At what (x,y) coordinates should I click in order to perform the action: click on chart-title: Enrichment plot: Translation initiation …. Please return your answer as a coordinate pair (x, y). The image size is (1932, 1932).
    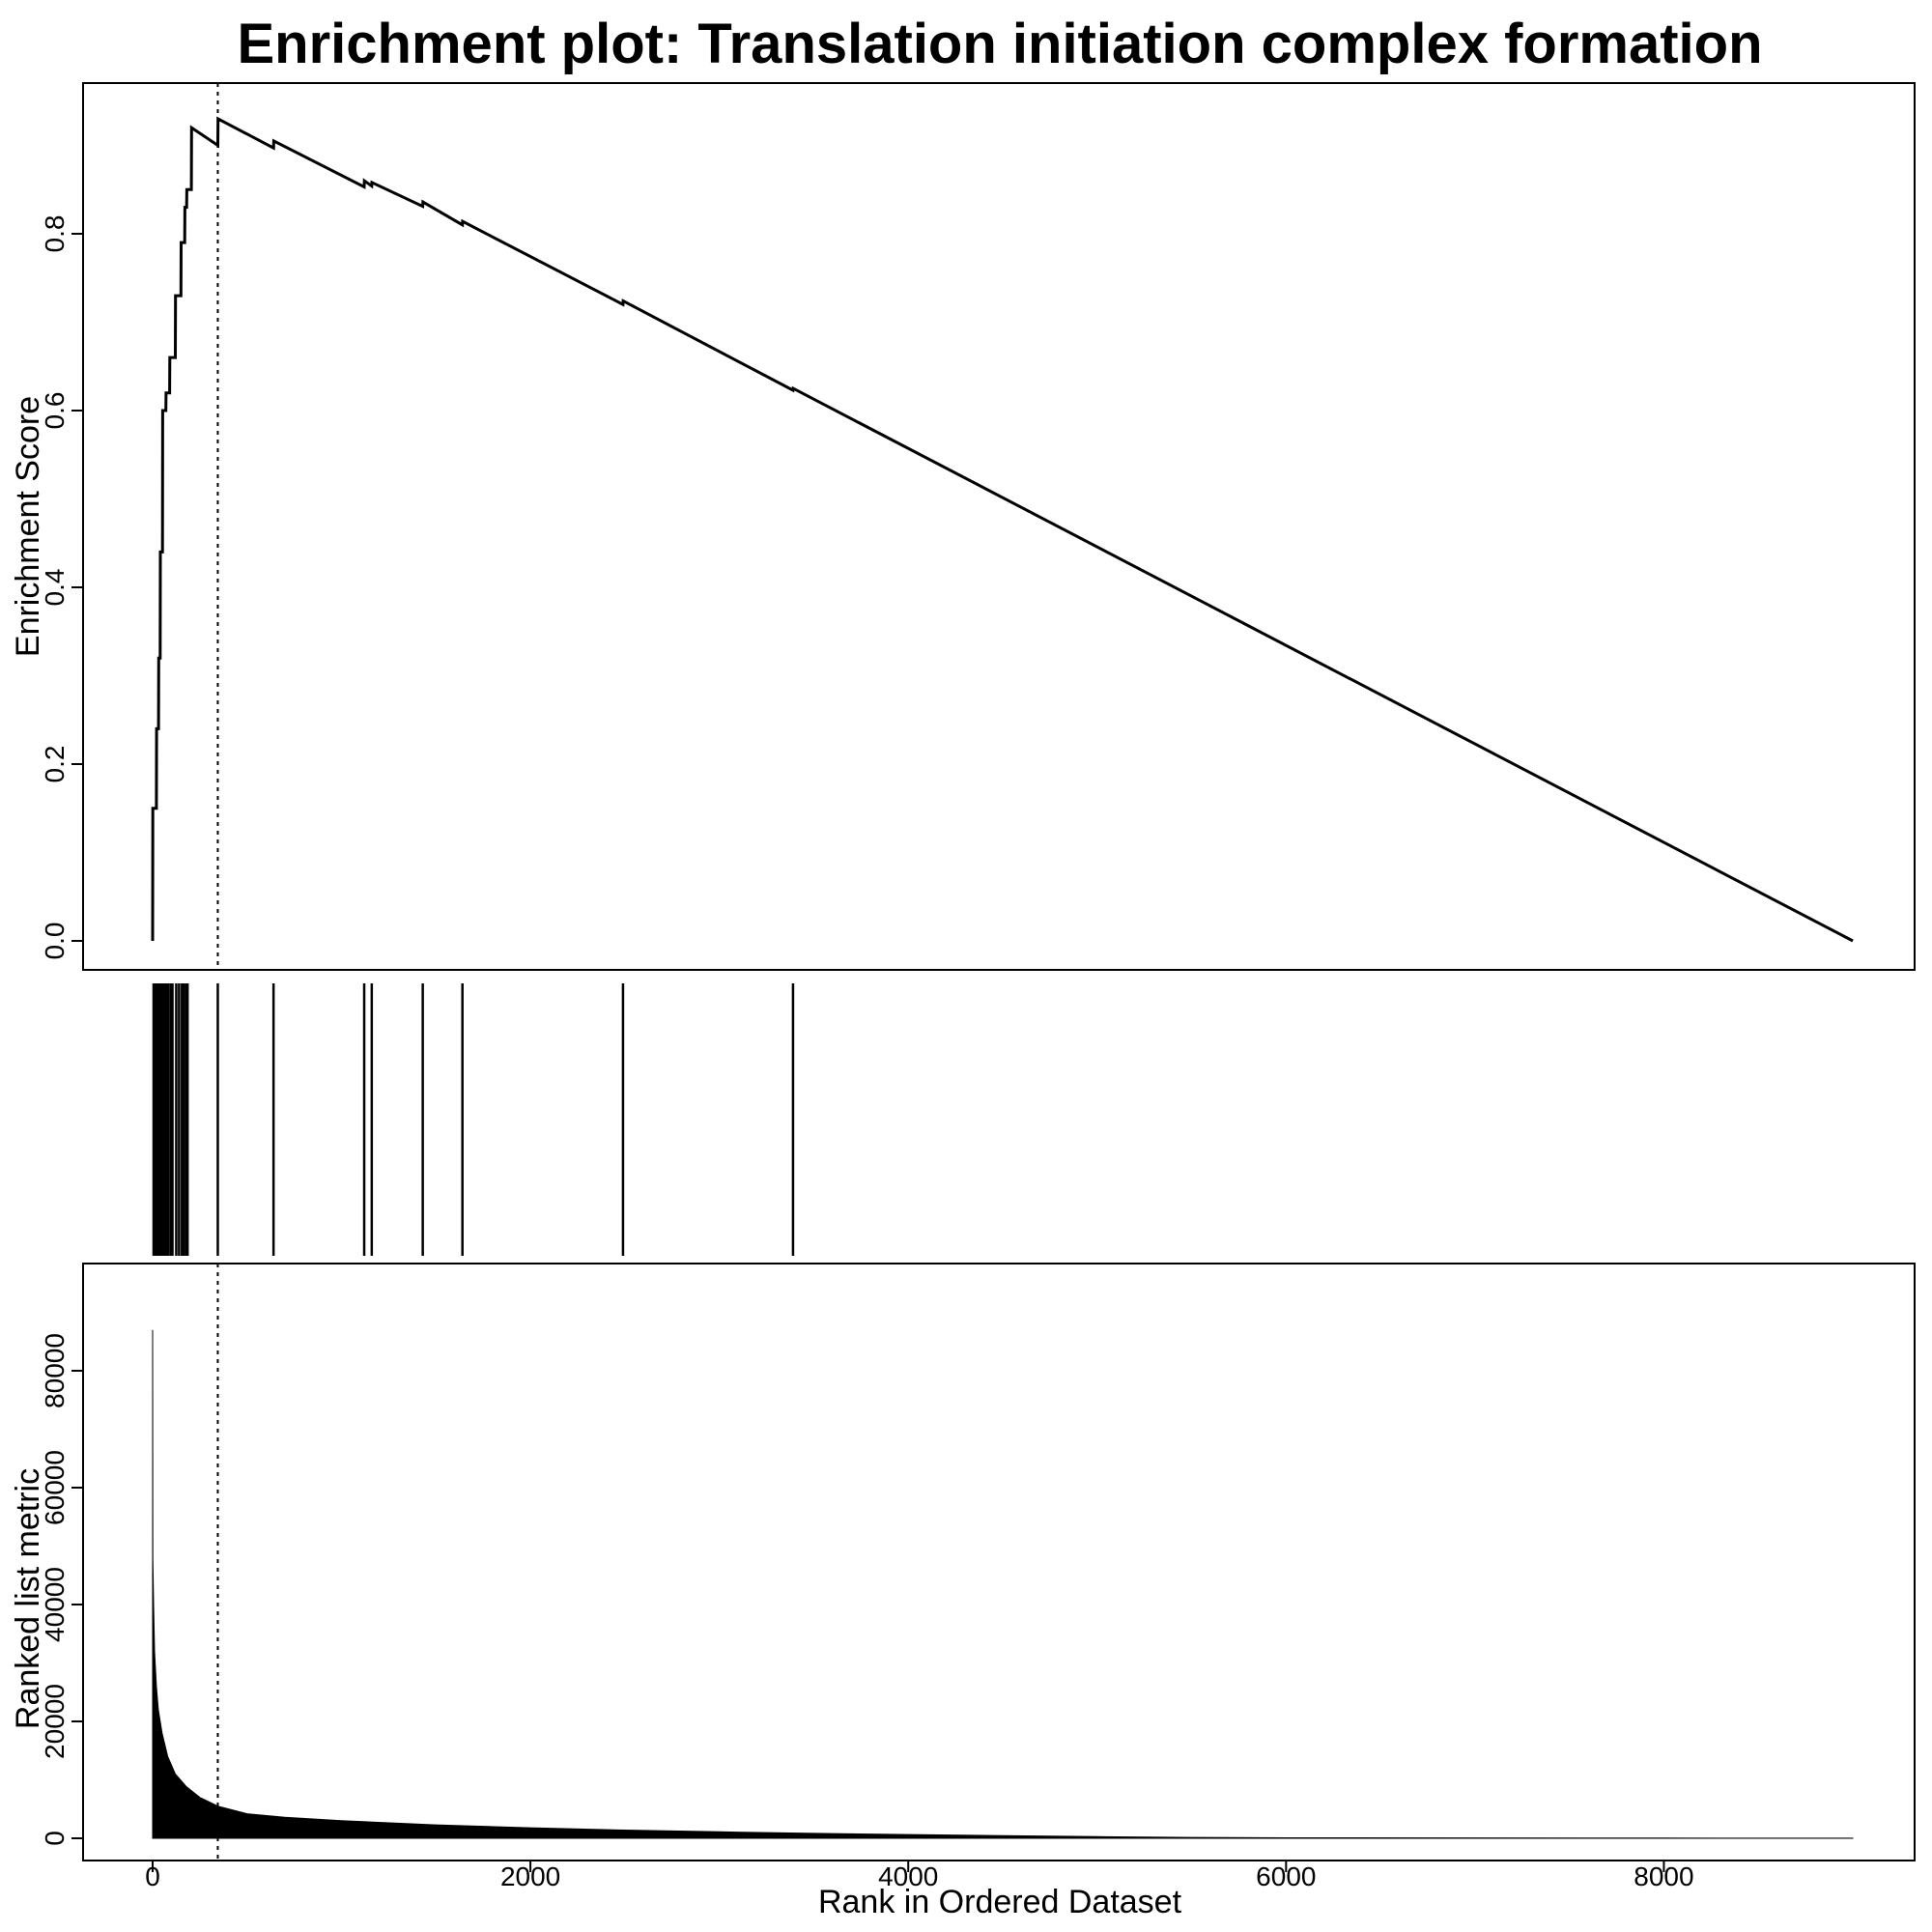
    Looking at the image, I should click on (1000, 44).